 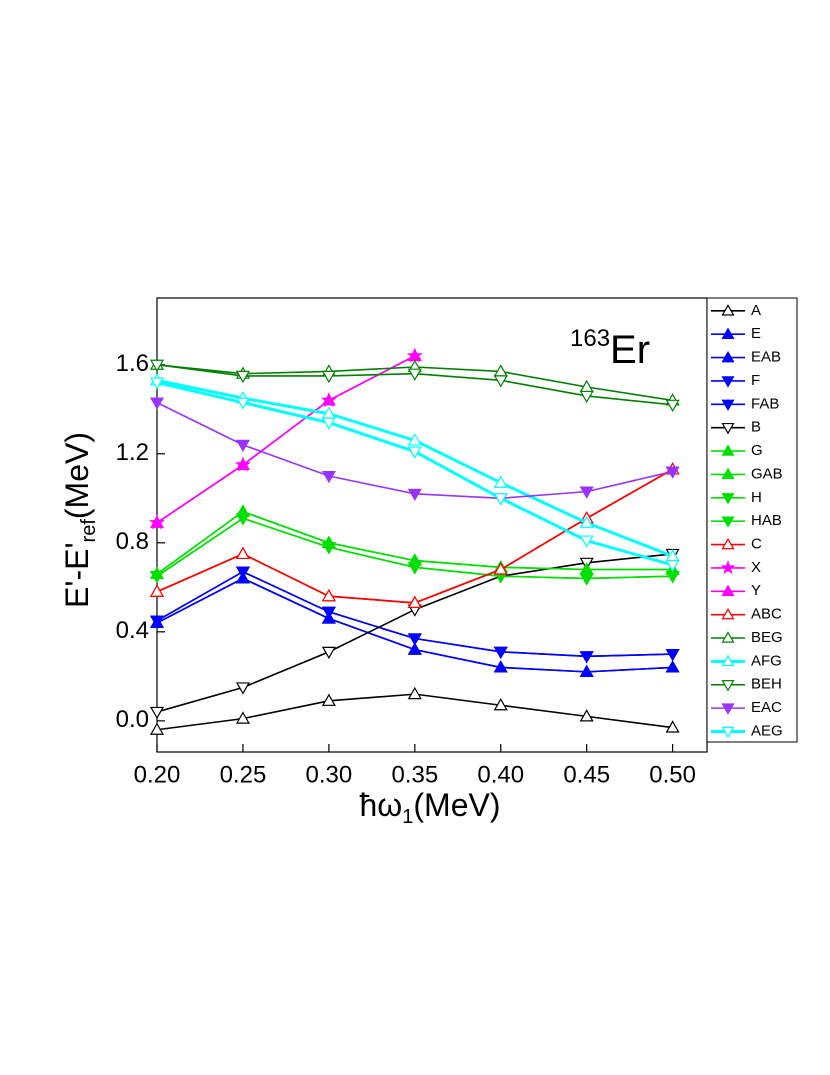 What do you see at coordinates (672, 774) in the screenshot?
I see `x-tick-label: 0.50` at bounding box center [672, 774].